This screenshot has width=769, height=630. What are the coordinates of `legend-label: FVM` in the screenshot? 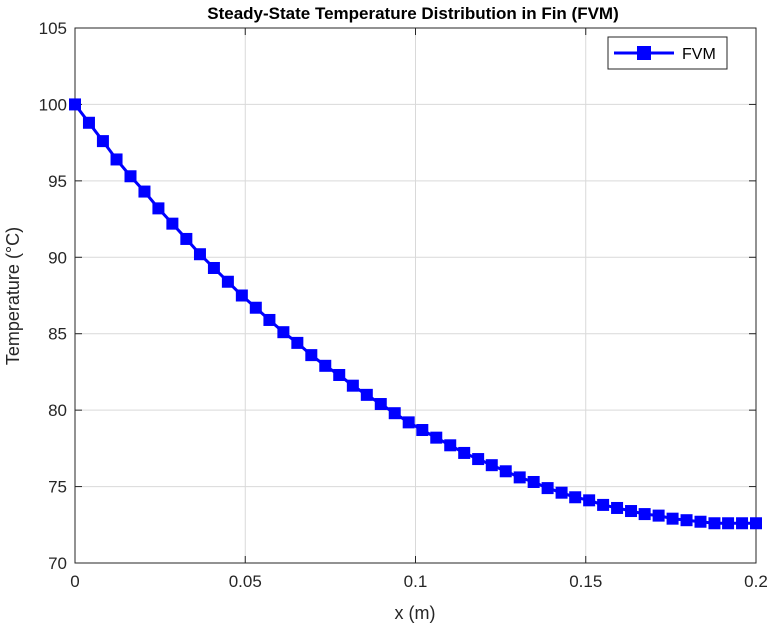 It's located at (699, 54).